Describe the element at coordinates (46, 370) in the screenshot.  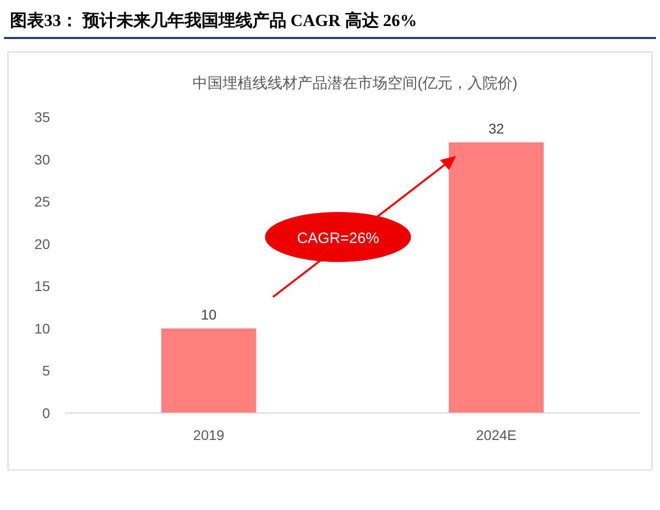
I see `y-tick-label: 5` at that location.